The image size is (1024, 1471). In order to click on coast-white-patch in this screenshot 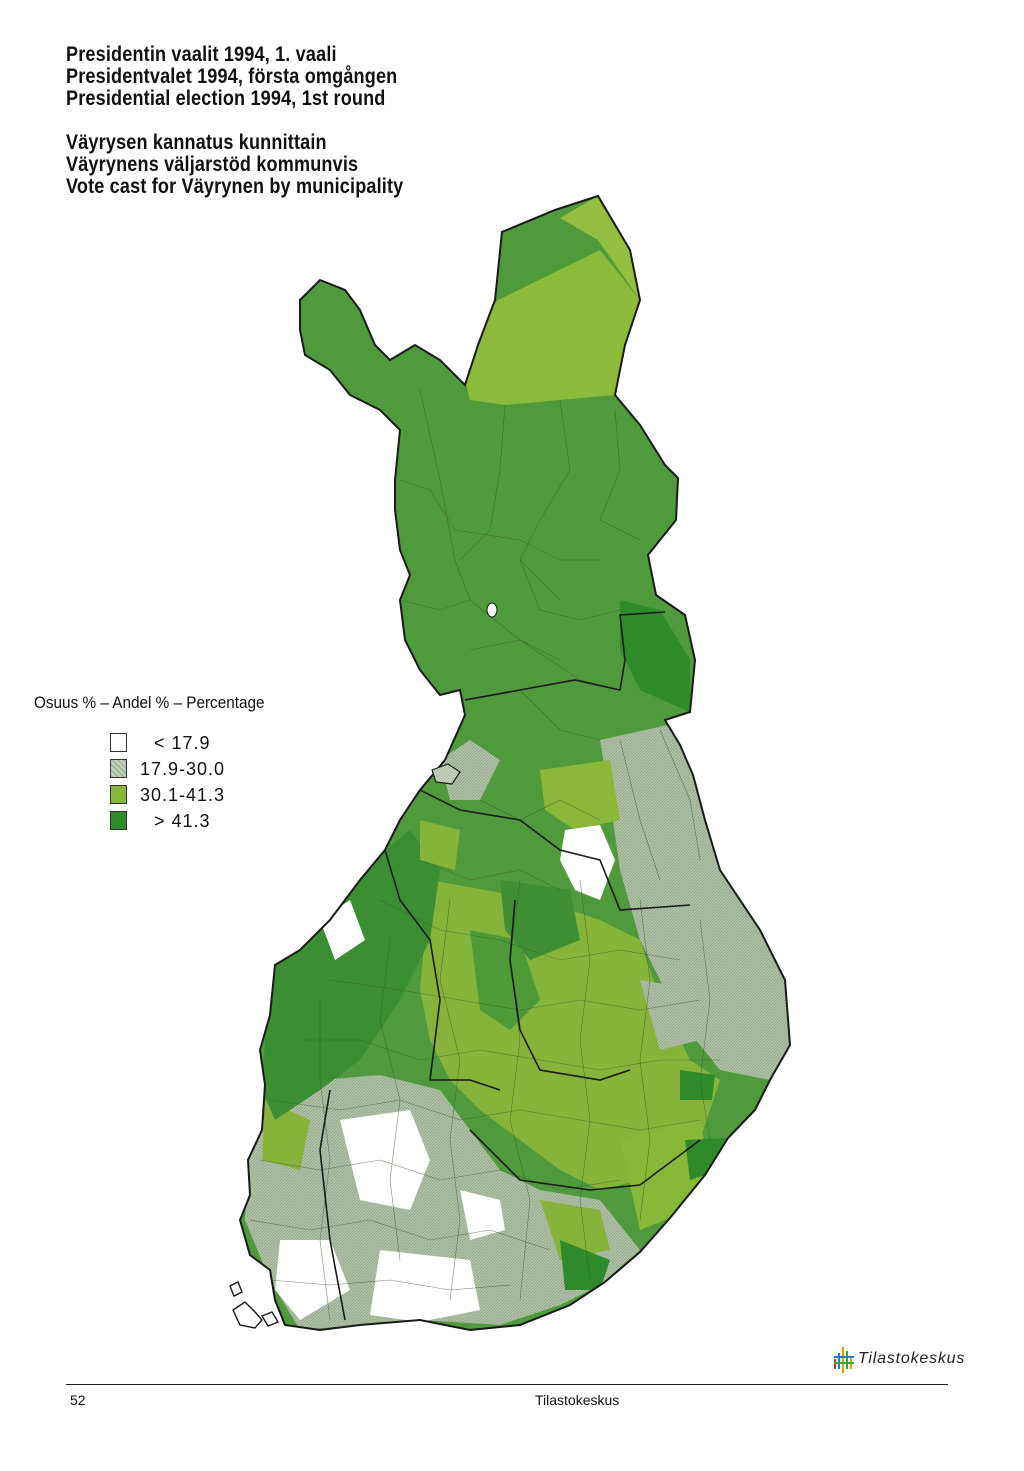, I will do `click(312, 1280)`.